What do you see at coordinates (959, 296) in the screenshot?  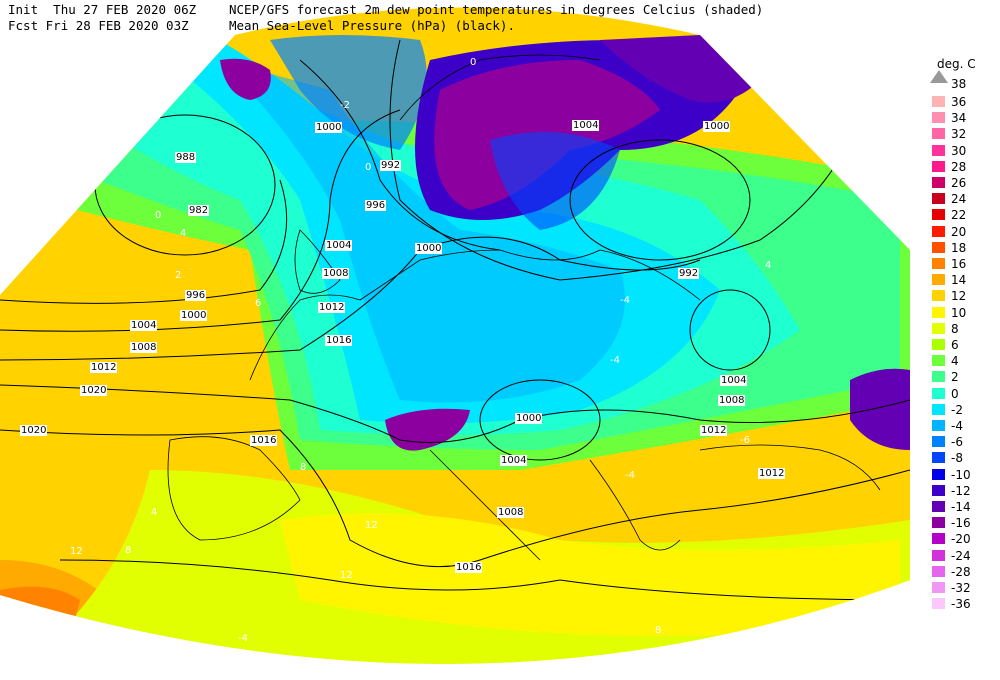 I see `legend-label: 12` at bounding box center [959, 296].